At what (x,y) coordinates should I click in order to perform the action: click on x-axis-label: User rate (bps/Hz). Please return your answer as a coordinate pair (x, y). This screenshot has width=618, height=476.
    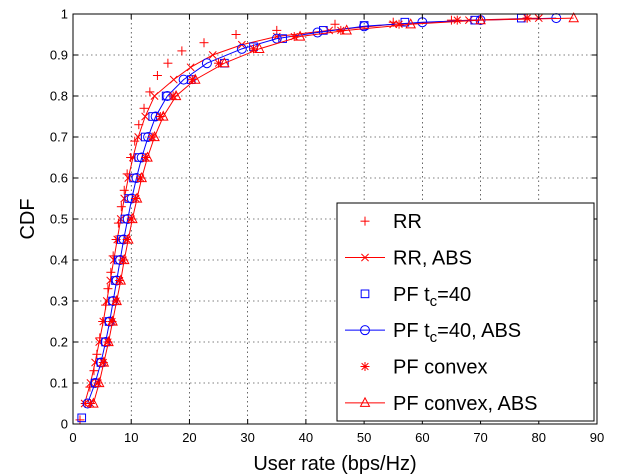
    Looking at the image, I should click on (334, 464).